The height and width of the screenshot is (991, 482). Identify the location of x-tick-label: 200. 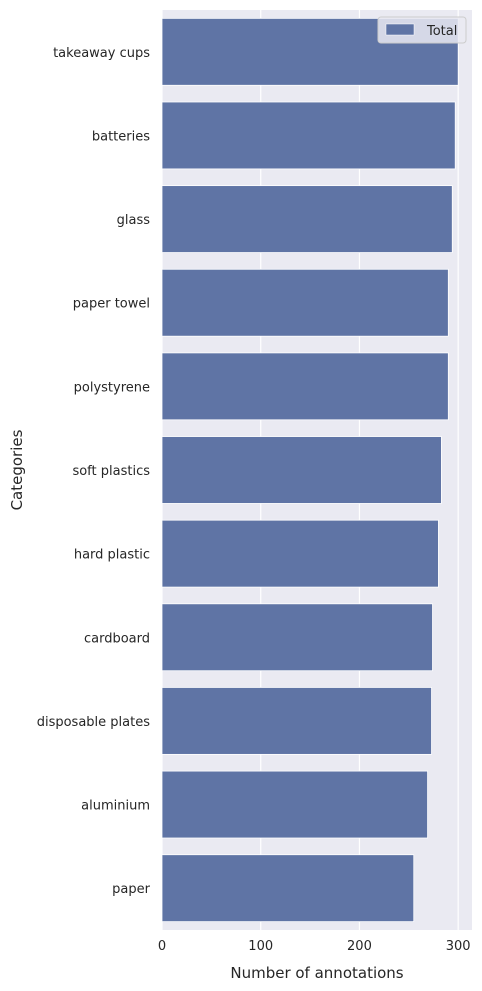
(359, 946).